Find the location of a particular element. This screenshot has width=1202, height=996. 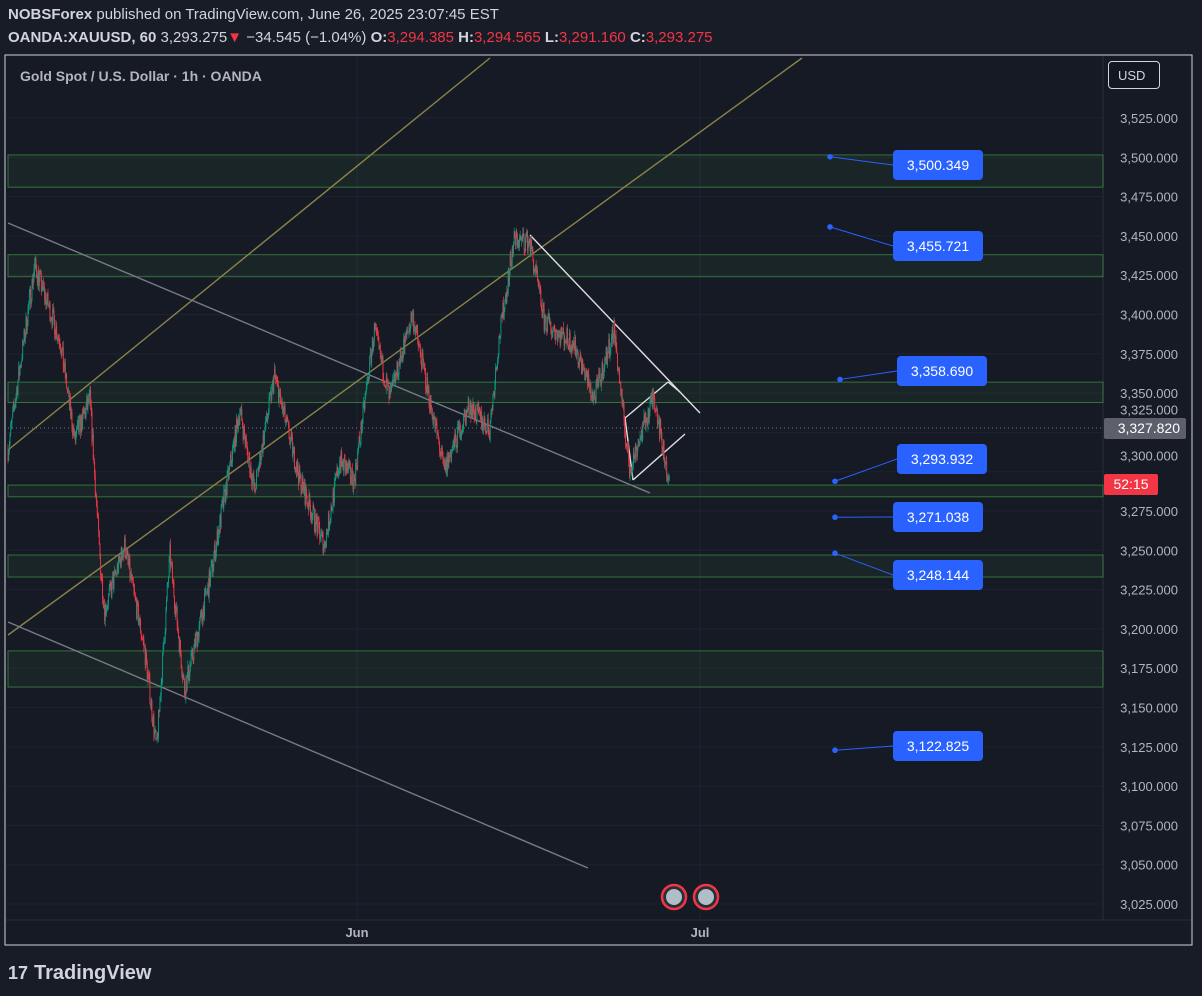

y-tick-label: 3,400.000 is located at coordinates (1149, 315).